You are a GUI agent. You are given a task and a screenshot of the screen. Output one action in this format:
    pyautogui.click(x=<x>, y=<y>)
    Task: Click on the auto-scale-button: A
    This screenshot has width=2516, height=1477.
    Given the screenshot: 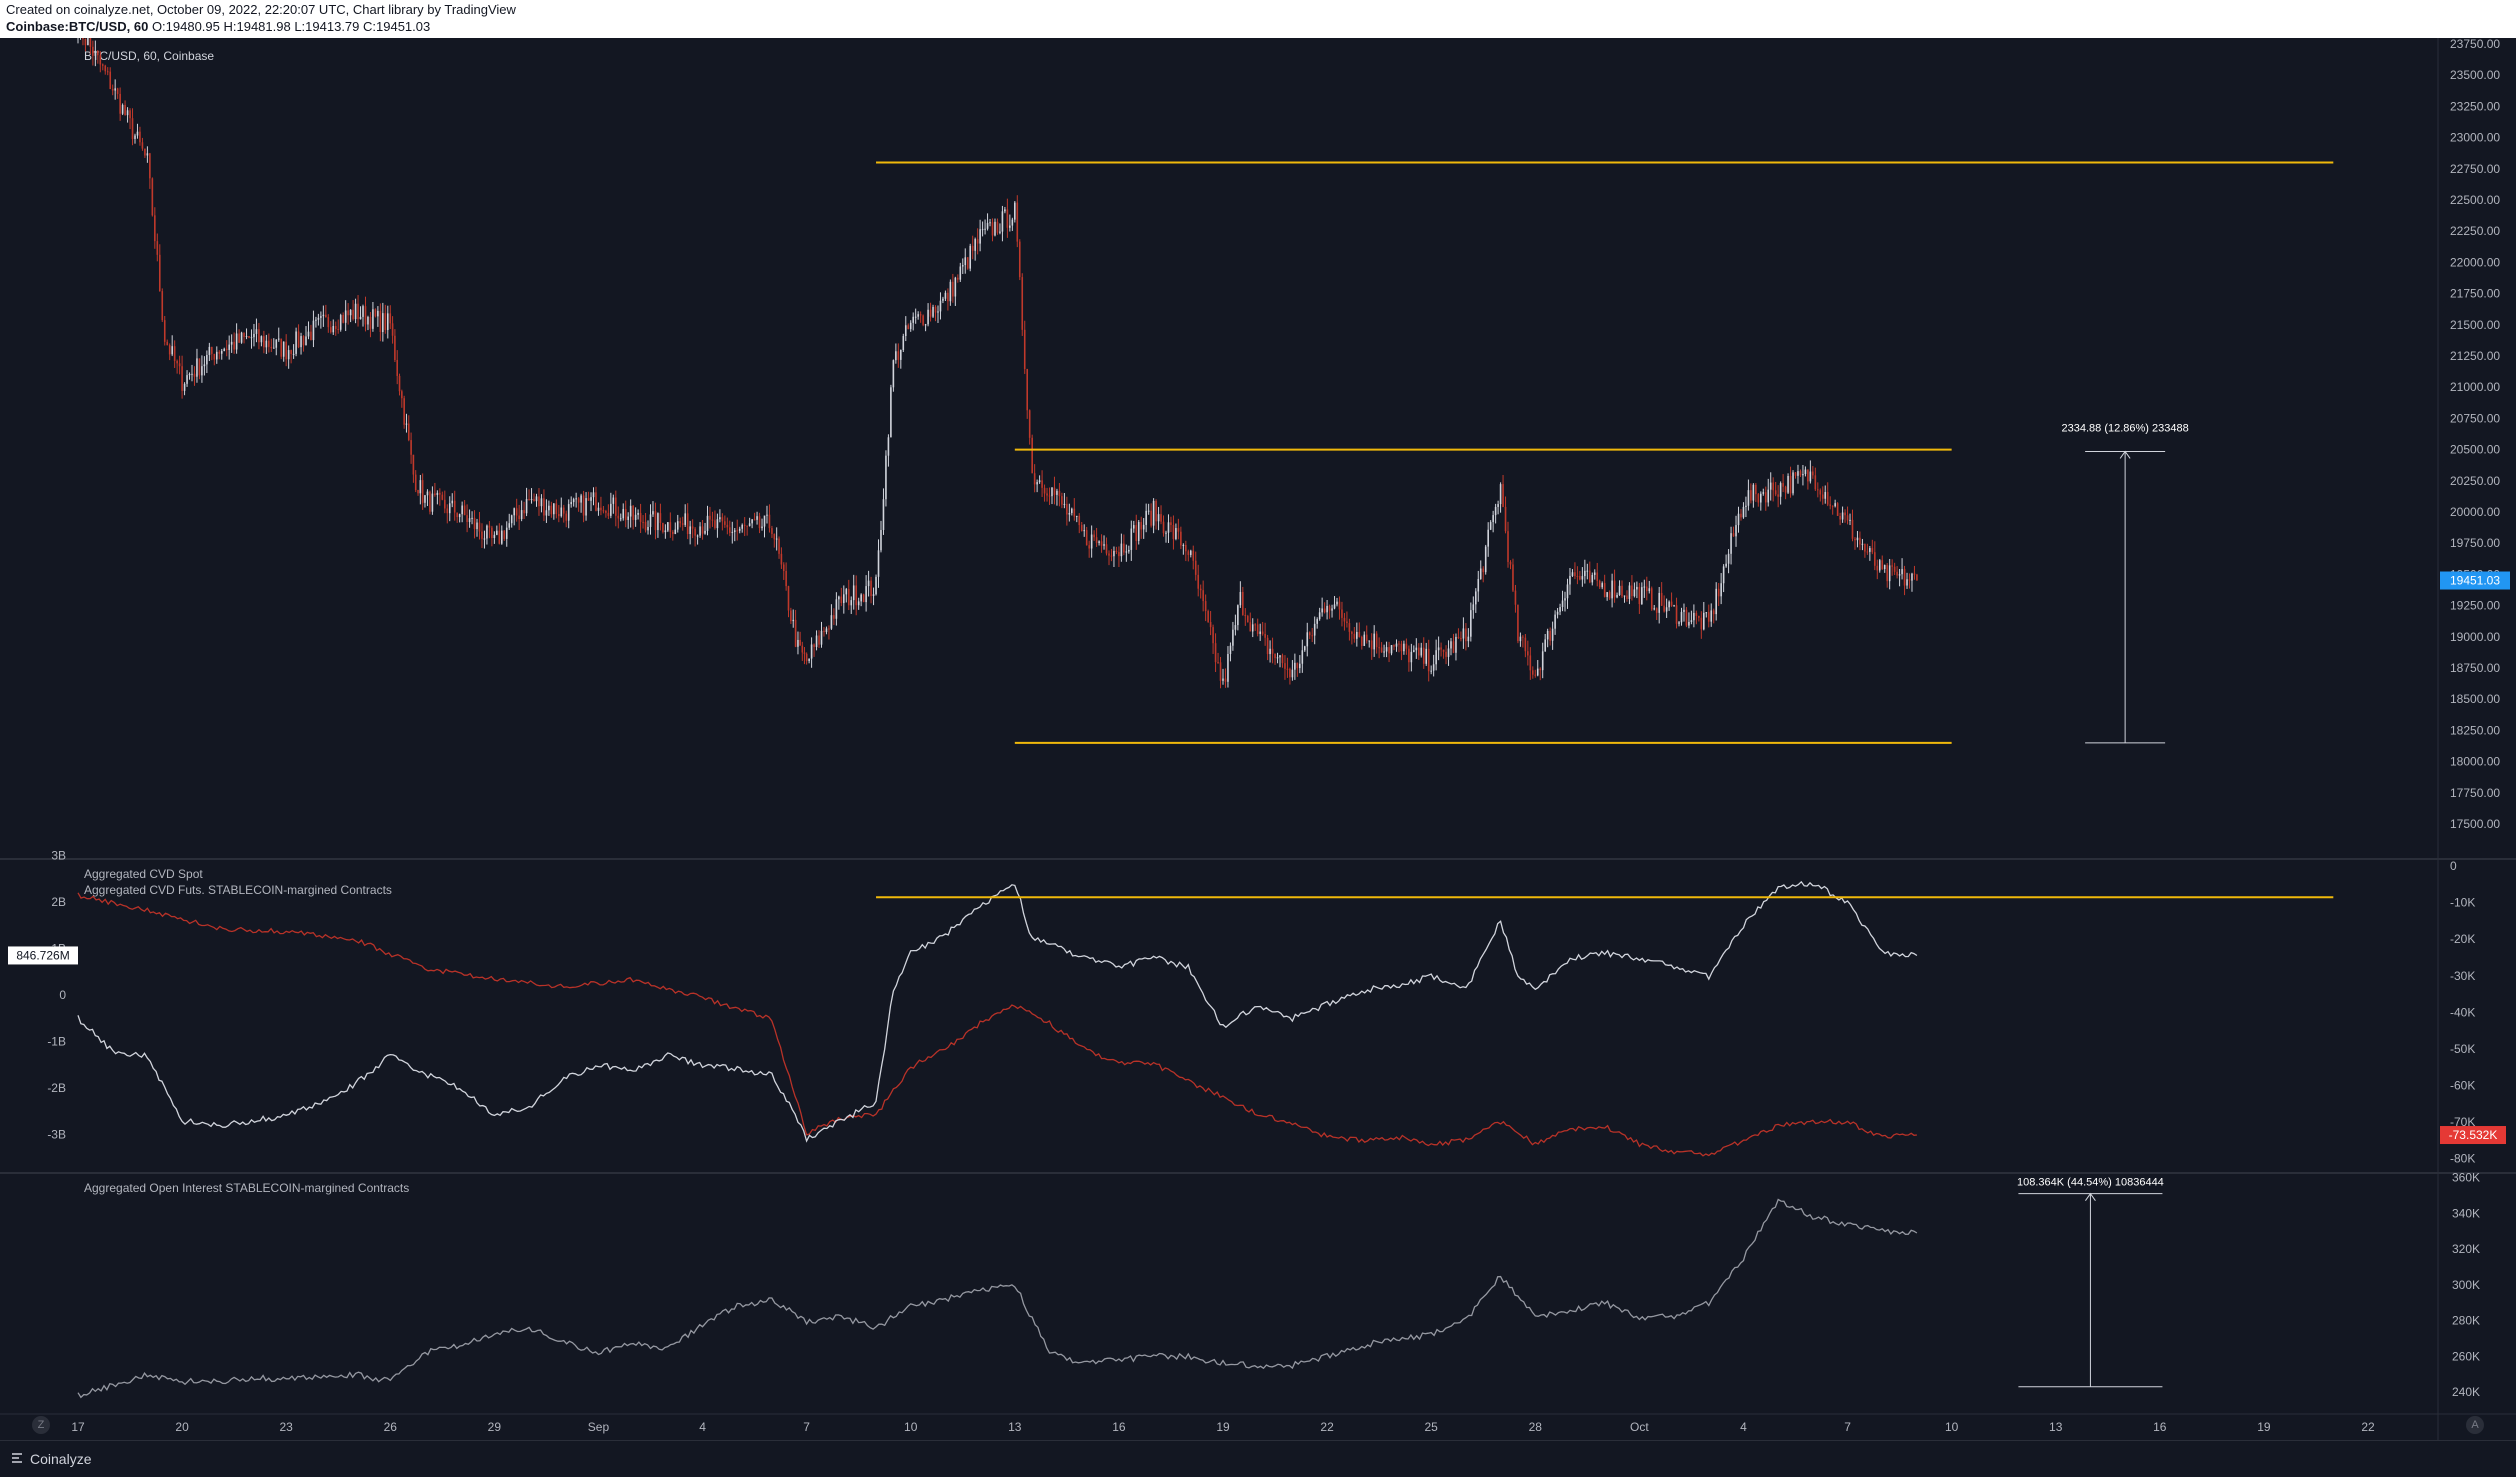 What is the action you would take?
    pyautogui.click(x=2475, y=1425)
    